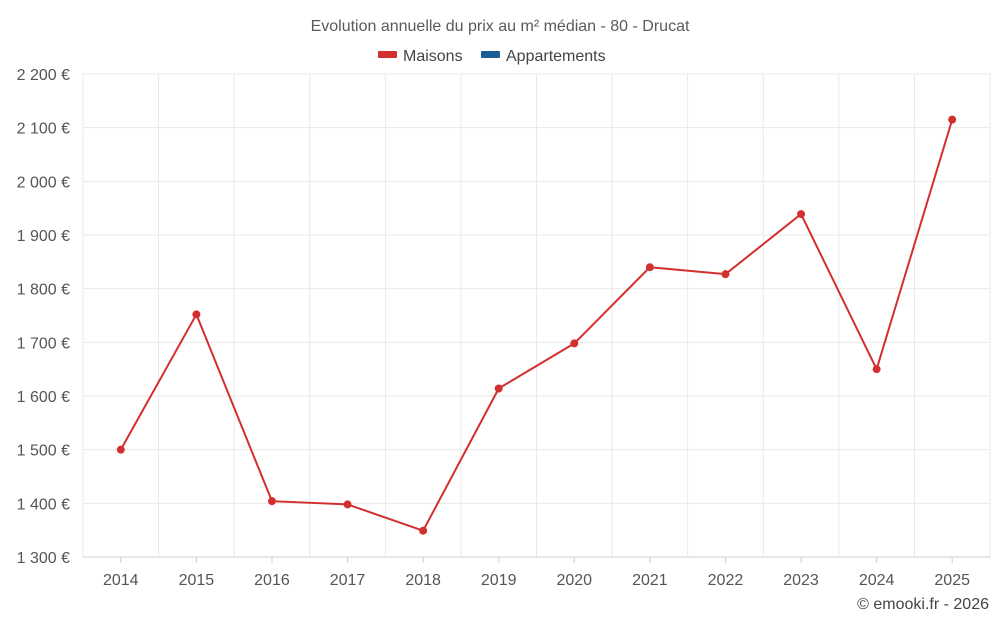 Image resolution: width=1000 pixels, height=630 pixels. Describe the element at coordinates (197, 580) in the screenshot. I see `x-tick-label: 2015` at that location.